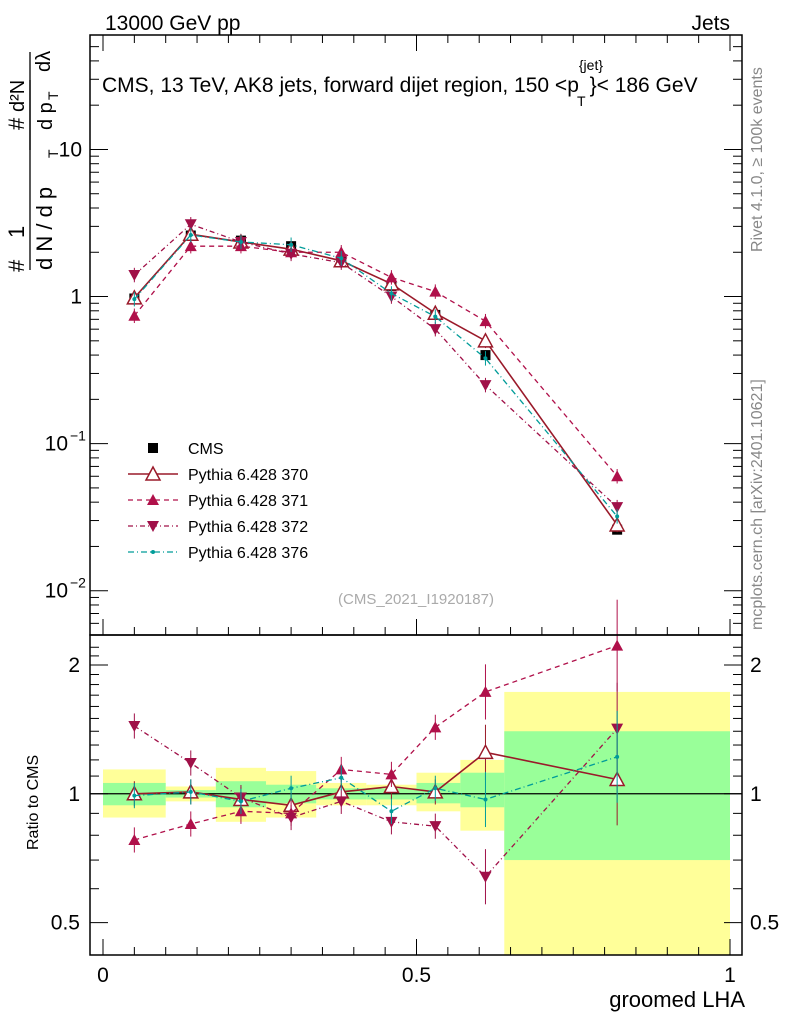 The image size is (786, 1024). What do you see at coordinates (74, 665) in the screenshot?
I see `ratio-y-tick-label: 2` at bounding box center [74, 665].